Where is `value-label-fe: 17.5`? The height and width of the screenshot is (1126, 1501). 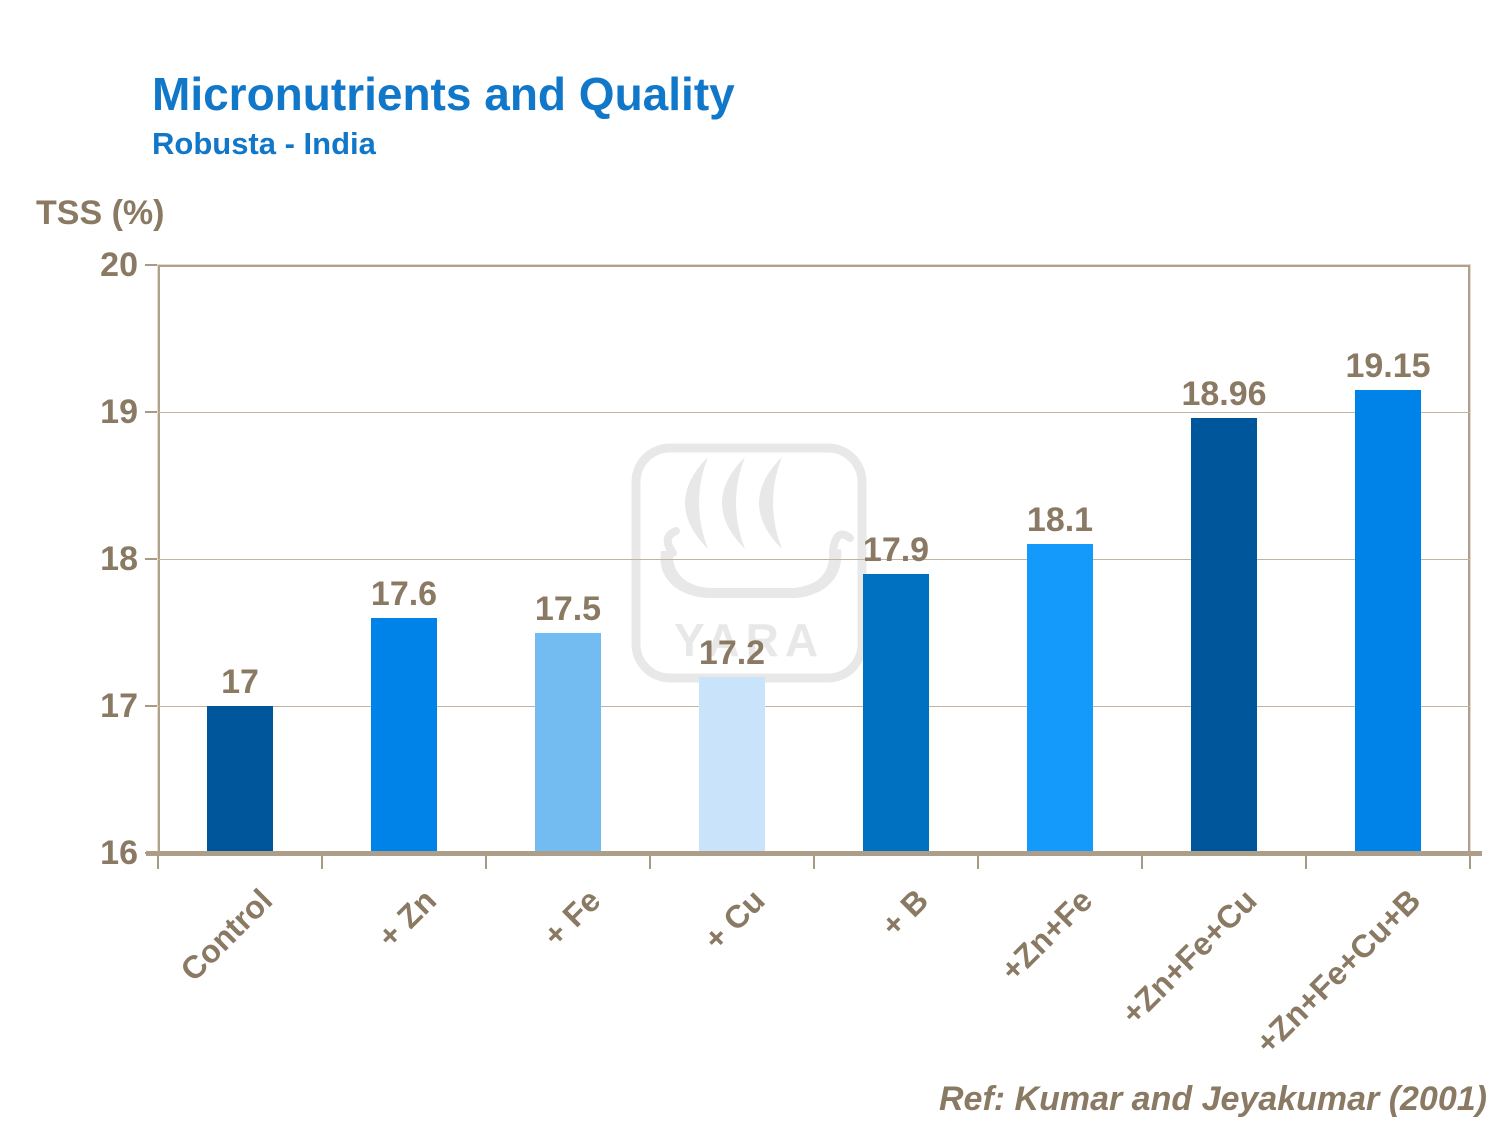 value-label-fe: 17.5 is located at coordinates (568, 608).